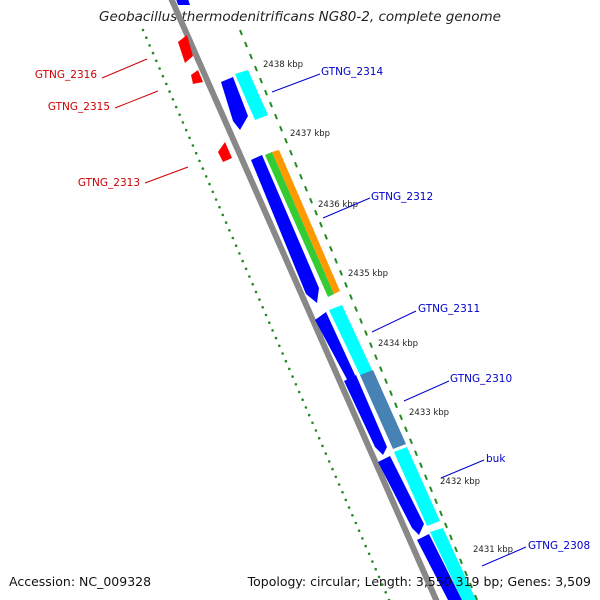 This screenshot has height=600, width=600. What do you see at coordinates (181, 2) in the screenshot?
I see `forward-cds-top` at bounding box center [181, 2].